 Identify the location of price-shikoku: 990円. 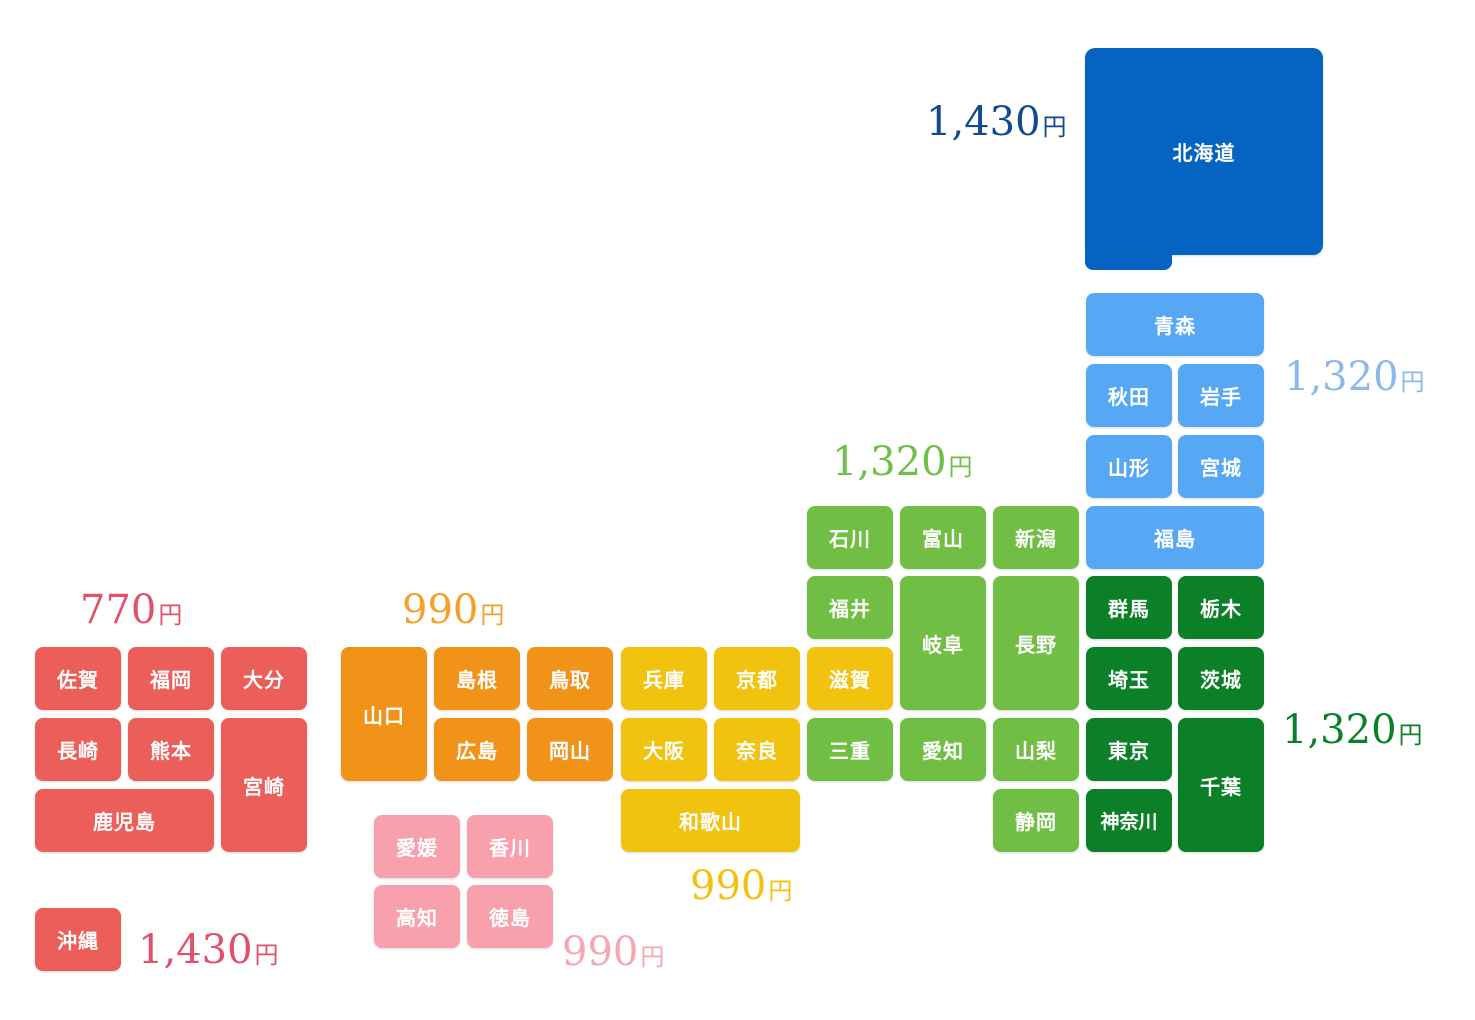
(613, 952).